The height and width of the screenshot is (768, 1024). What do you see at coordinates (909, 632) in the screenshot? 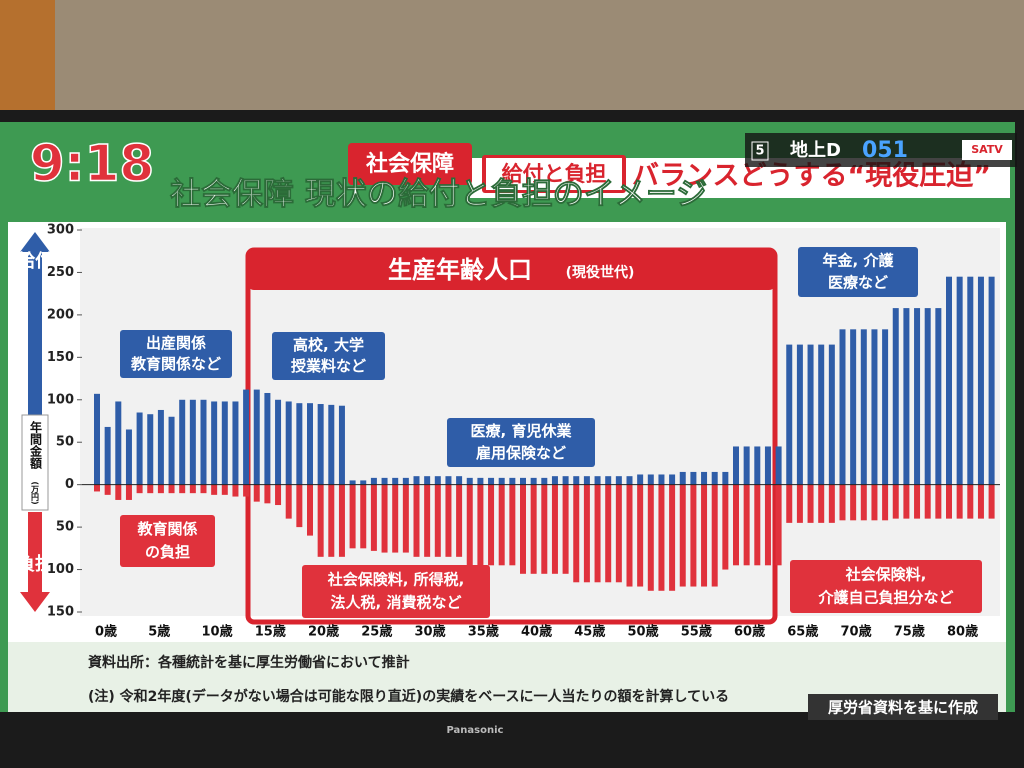
I see `x-tick-label: 75歳` at bounding box center [909, 632].